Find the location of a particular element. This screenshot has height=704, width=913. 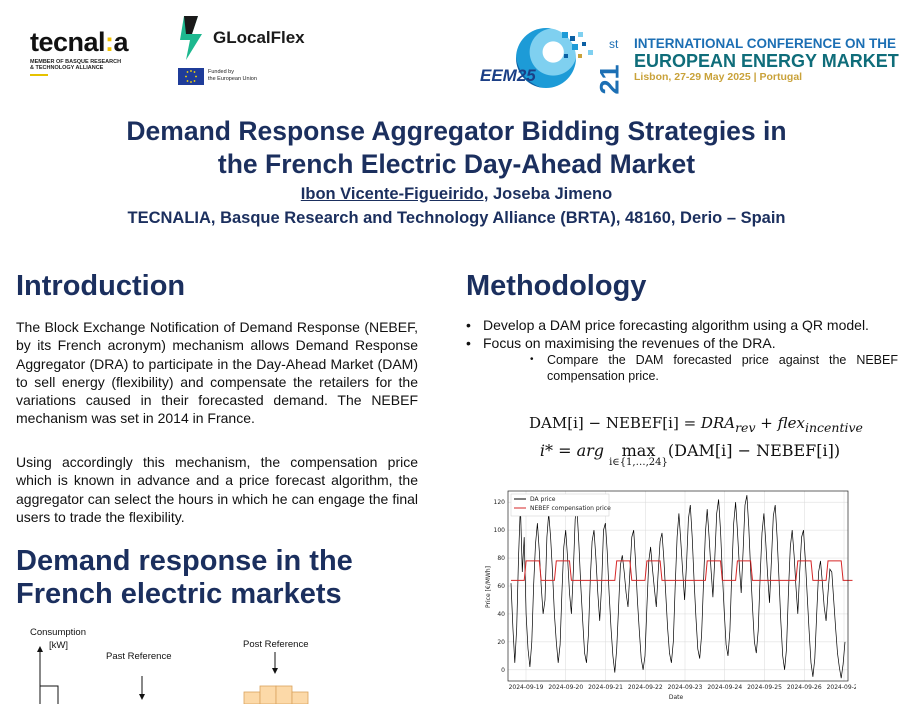

x-tick-label: 2024-09-24 is located at coordinates (724, 687).